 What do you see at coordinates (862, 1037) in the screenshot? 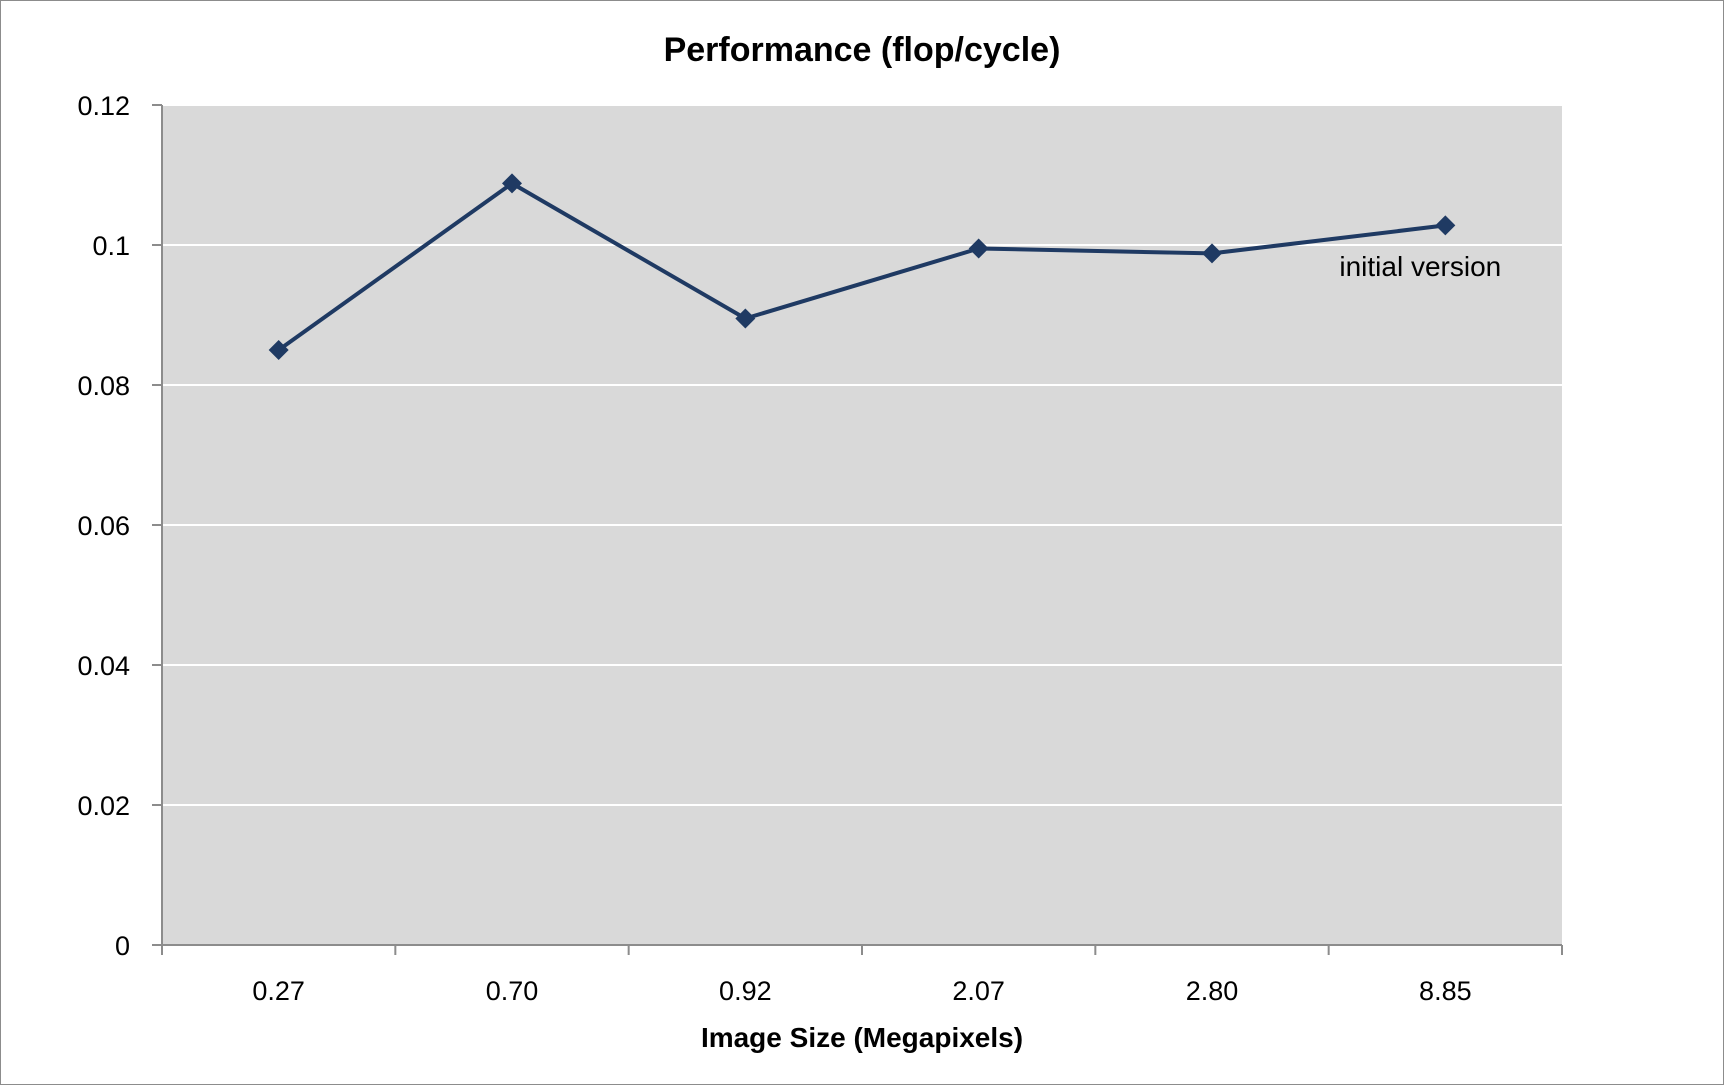
I see `x-axis-title: Image Size (Megapixels)` at bounding box center [862, 1037].